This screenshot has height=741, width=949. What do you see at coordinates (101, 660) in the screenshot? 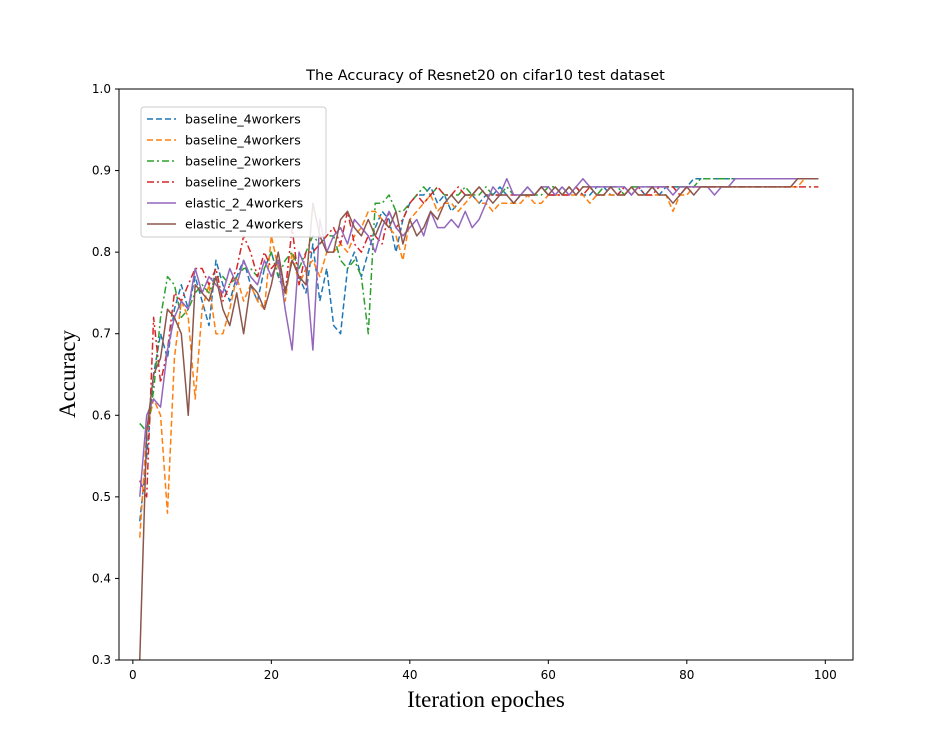
I see `y-tick-label: 0.3` at bounding box center [101, 660].